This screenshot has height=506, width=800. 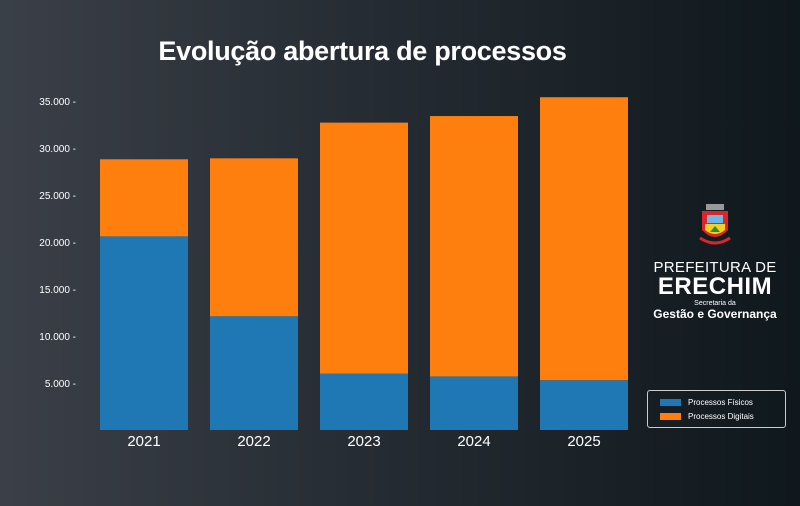 I want to click on legend-label: Processos Físicos, so click(x=720, y=402).